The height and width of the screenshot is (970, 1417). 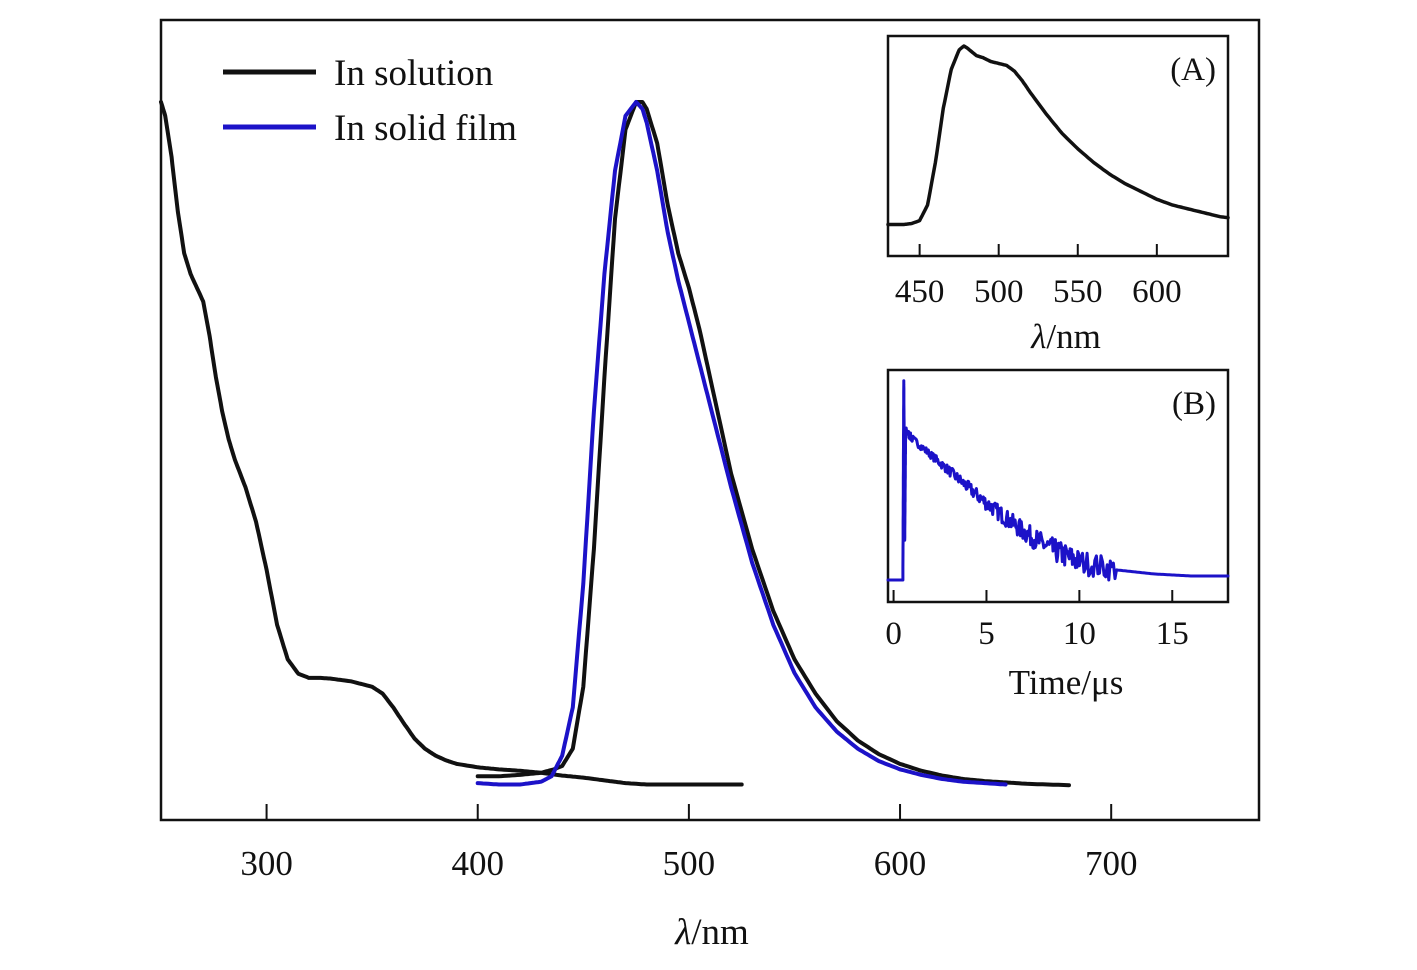 I want to click on inset-a-line-emission-a--0, so click(x=1058, y=135).